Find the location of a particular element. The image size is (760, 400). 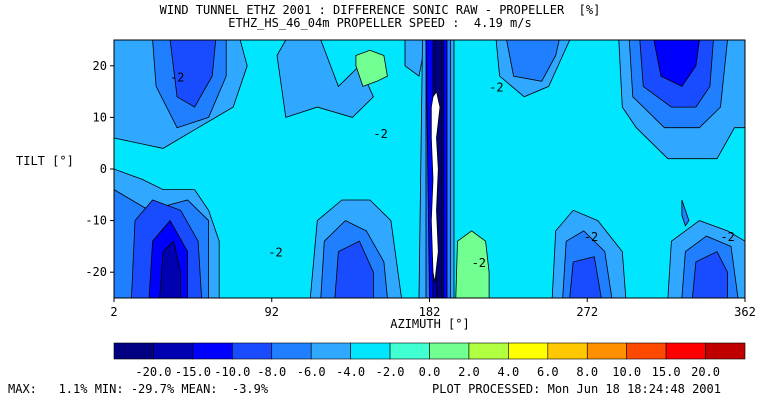

colorbar-label: 15.0 is located at coordinates (666, 372).